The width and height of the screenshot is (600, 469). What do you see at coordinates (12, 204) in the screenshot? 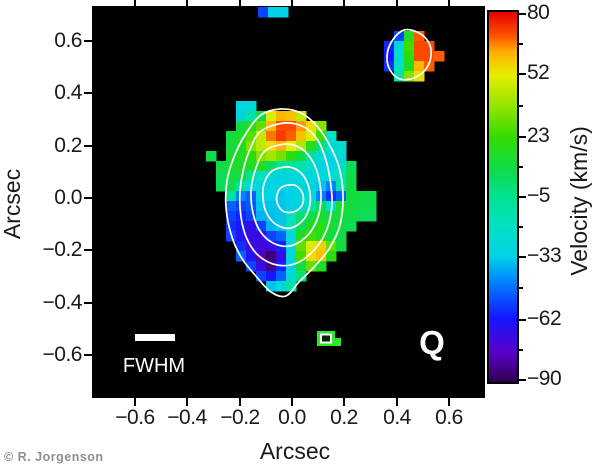
I see `y-axis-title: Arcsec` at bounding box center [12, 204].